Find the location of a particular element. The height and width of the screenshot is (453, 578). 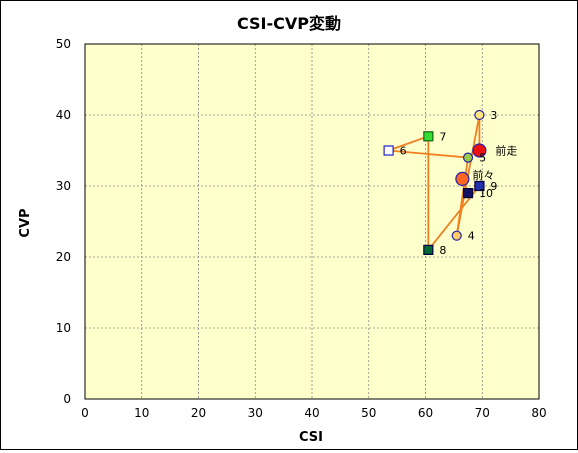

point-label: 5 is located at coordinates (482, 158).